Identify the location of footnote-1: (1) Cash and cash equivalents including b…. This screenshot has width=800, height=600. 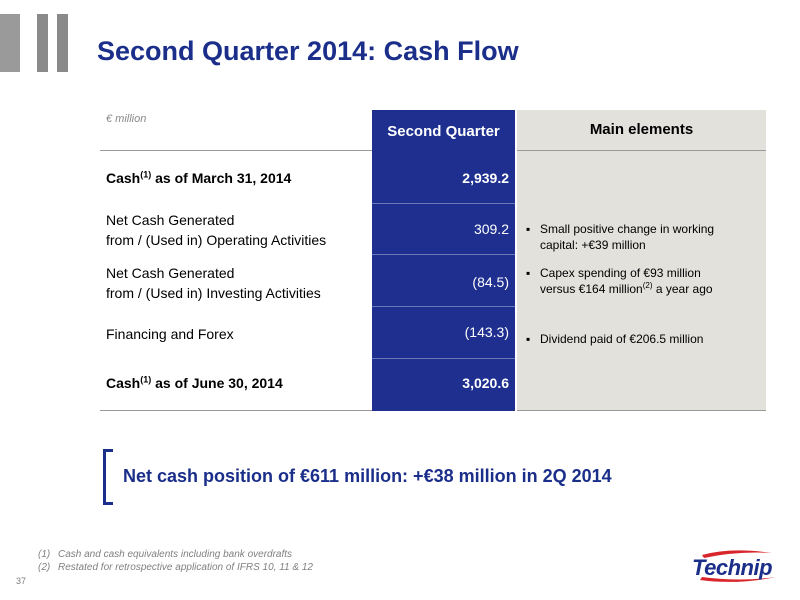
(165, 554).